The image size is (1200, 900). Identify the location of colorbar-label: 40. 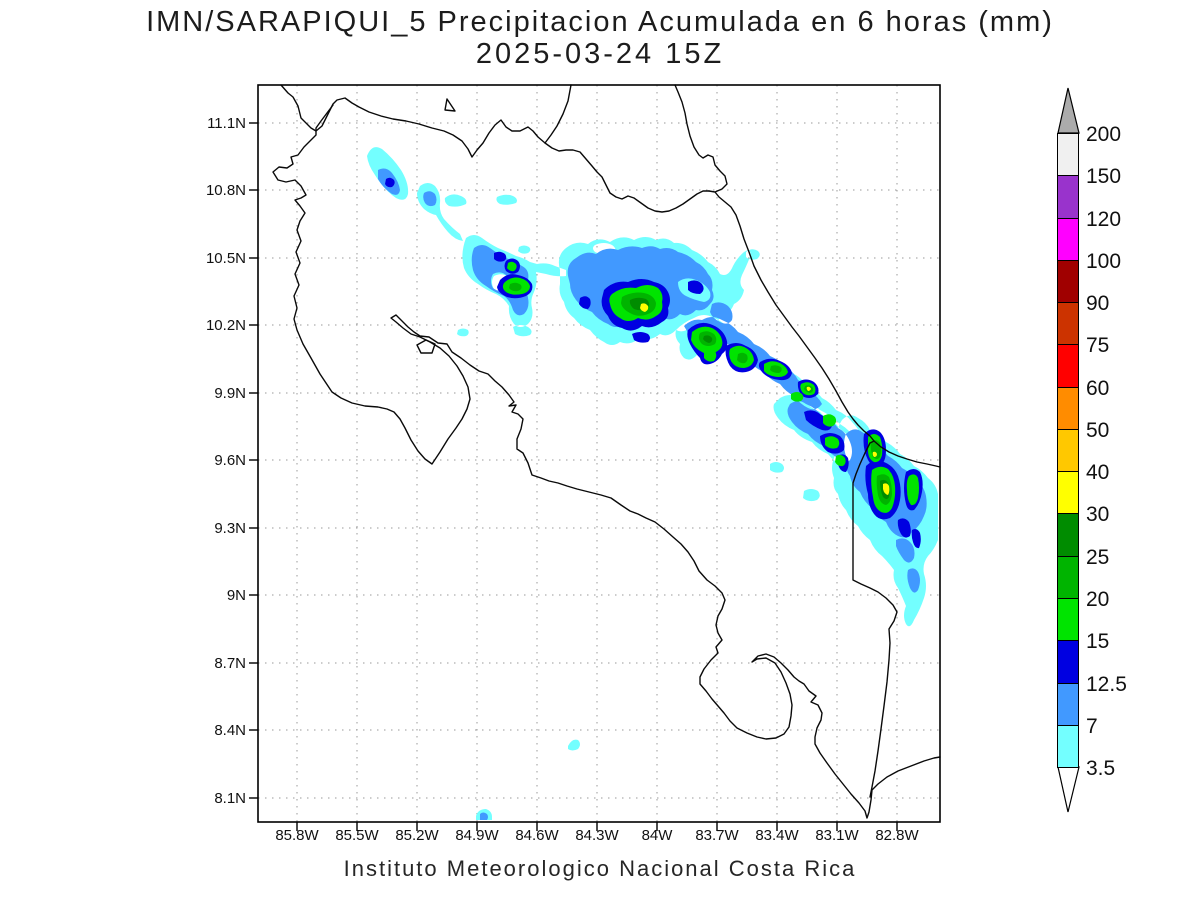
(1098, 472).